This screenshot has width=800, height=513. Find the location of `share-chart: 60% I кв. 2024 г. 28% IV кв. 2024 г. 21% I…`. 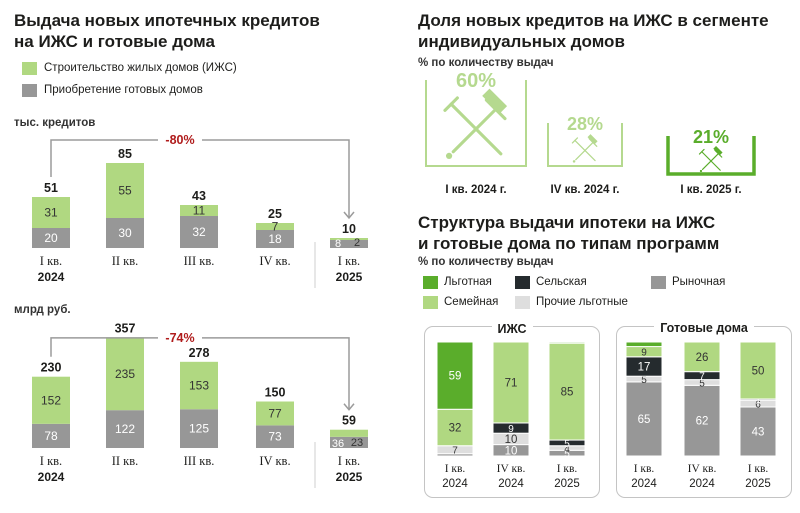

share-chart: 60% I кв. 2024 г. 28% IV кв. 2024 г. 21% I… is located at coordinates (590, 133).